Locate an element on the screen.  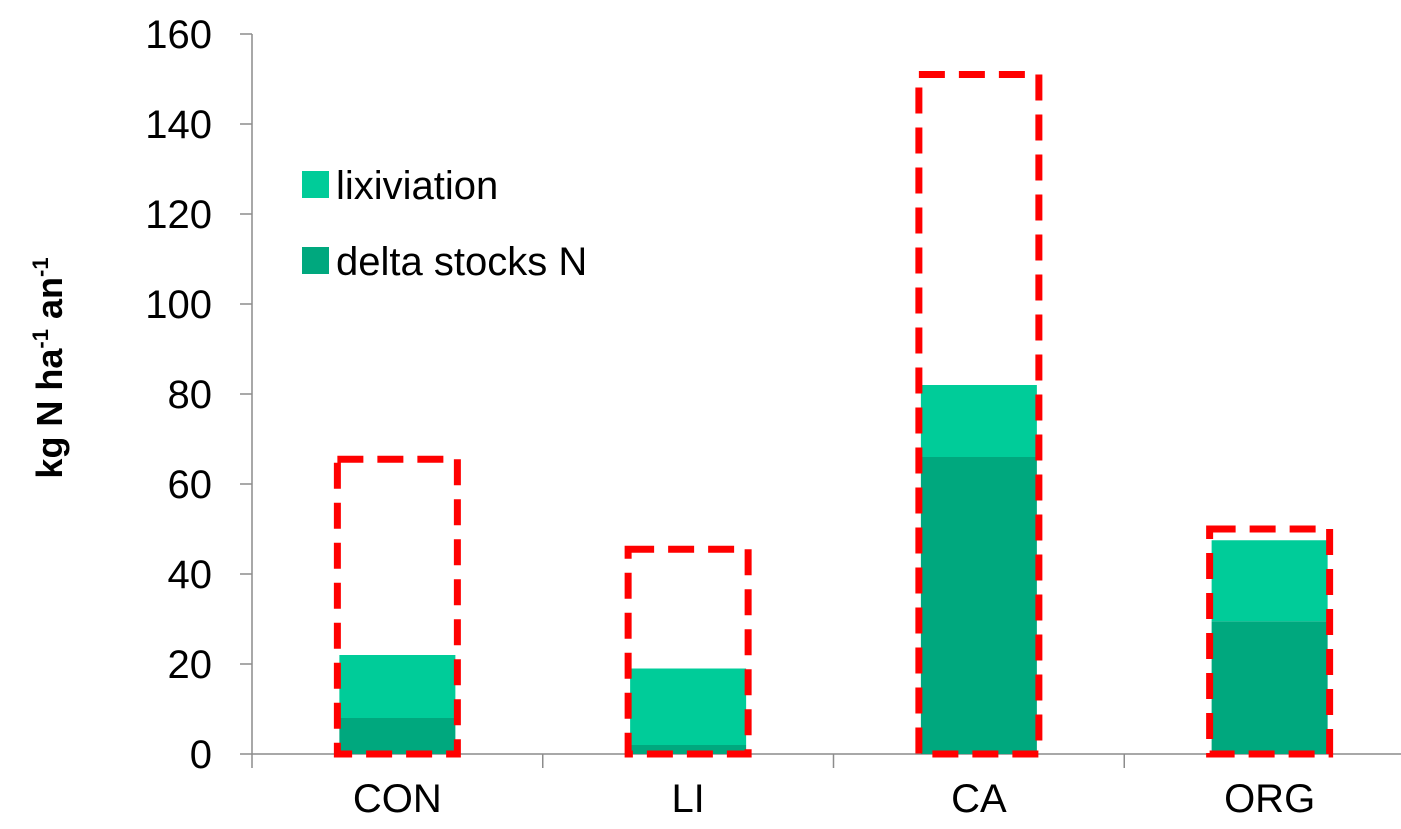
y-tick-label: 140 is located at coordinates (178, 125).